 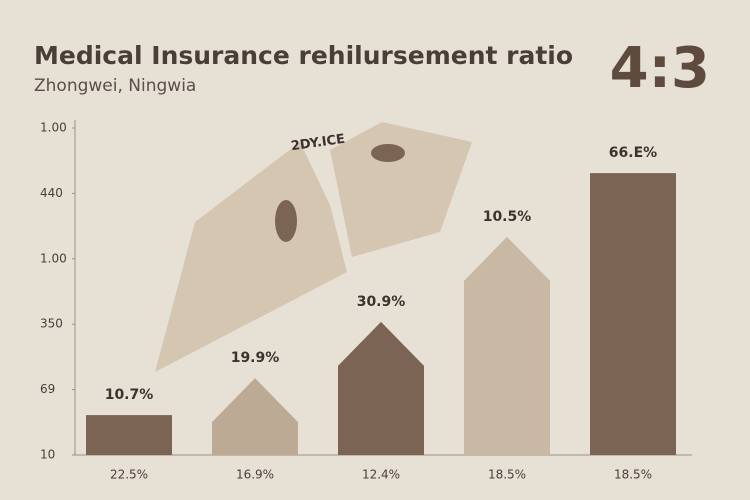 What do you see at coordinates (47, 389) in the screenshot?
I see `y-tick-label: 69` at bounding box center [47, 389].